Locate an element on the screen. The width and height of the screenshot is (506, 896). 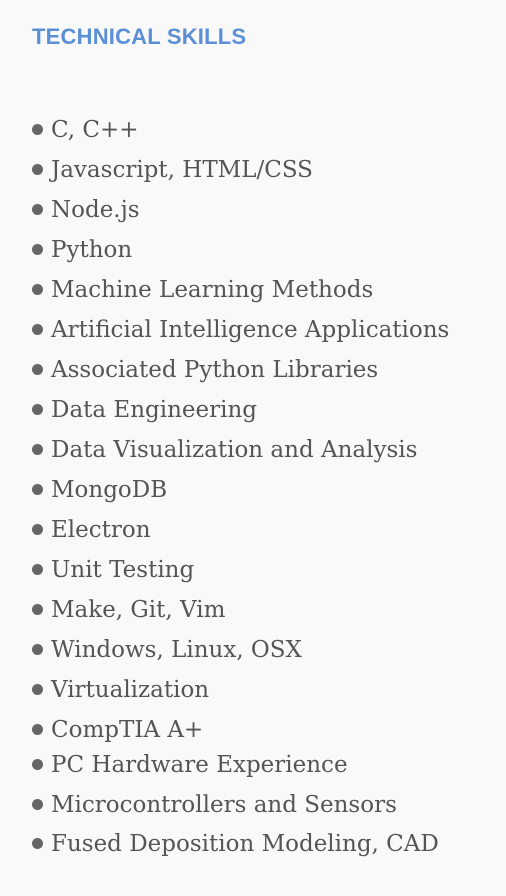
skill-label: Javascript, HTML/CSS is located at coordinates (182, 170).